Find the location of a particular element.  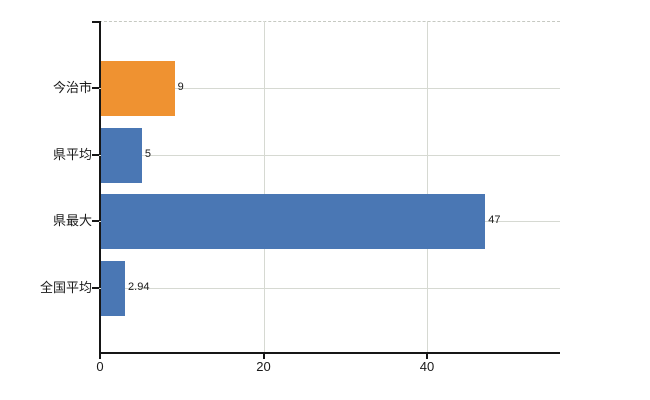

x-axis-line is located at coordinates (329, 353).